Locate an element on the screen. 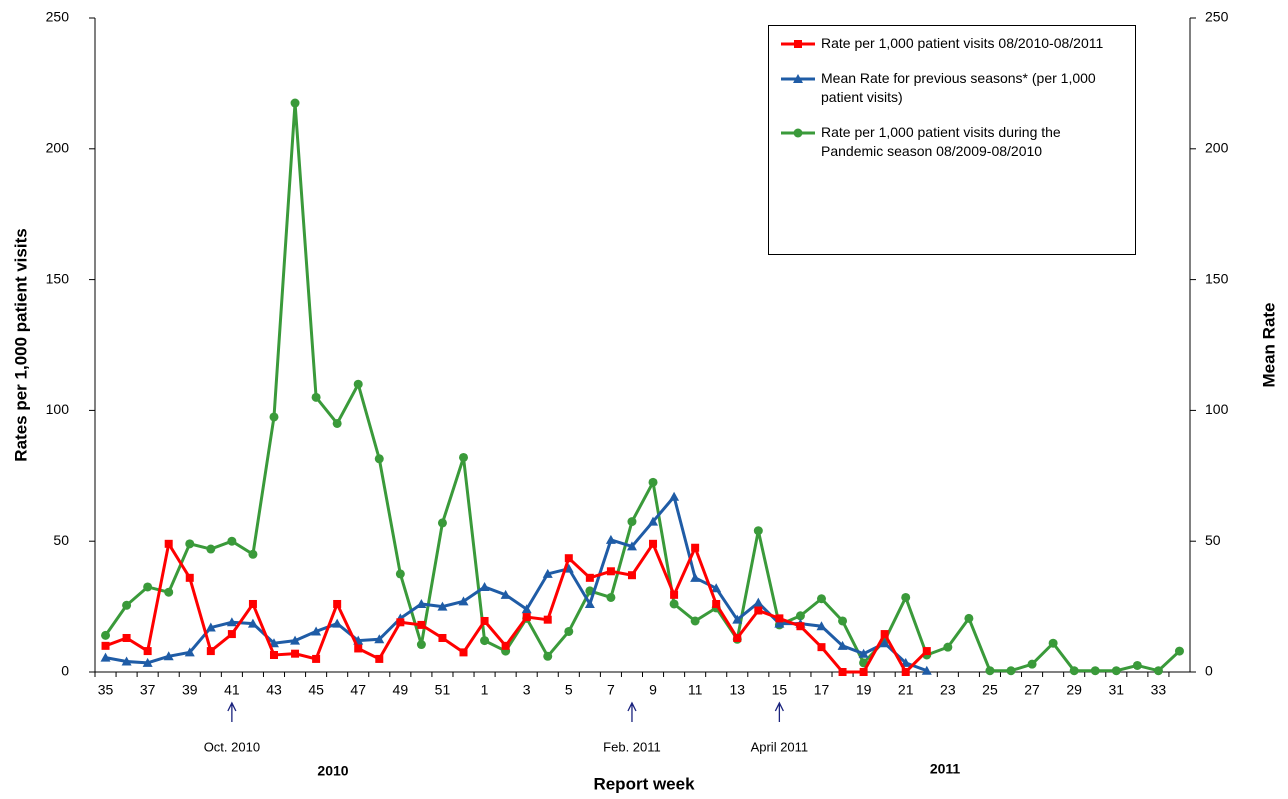 The height and width of the screenshot is (799, 1288). x-tick-label: 35 is located at coordinates (106, 690).